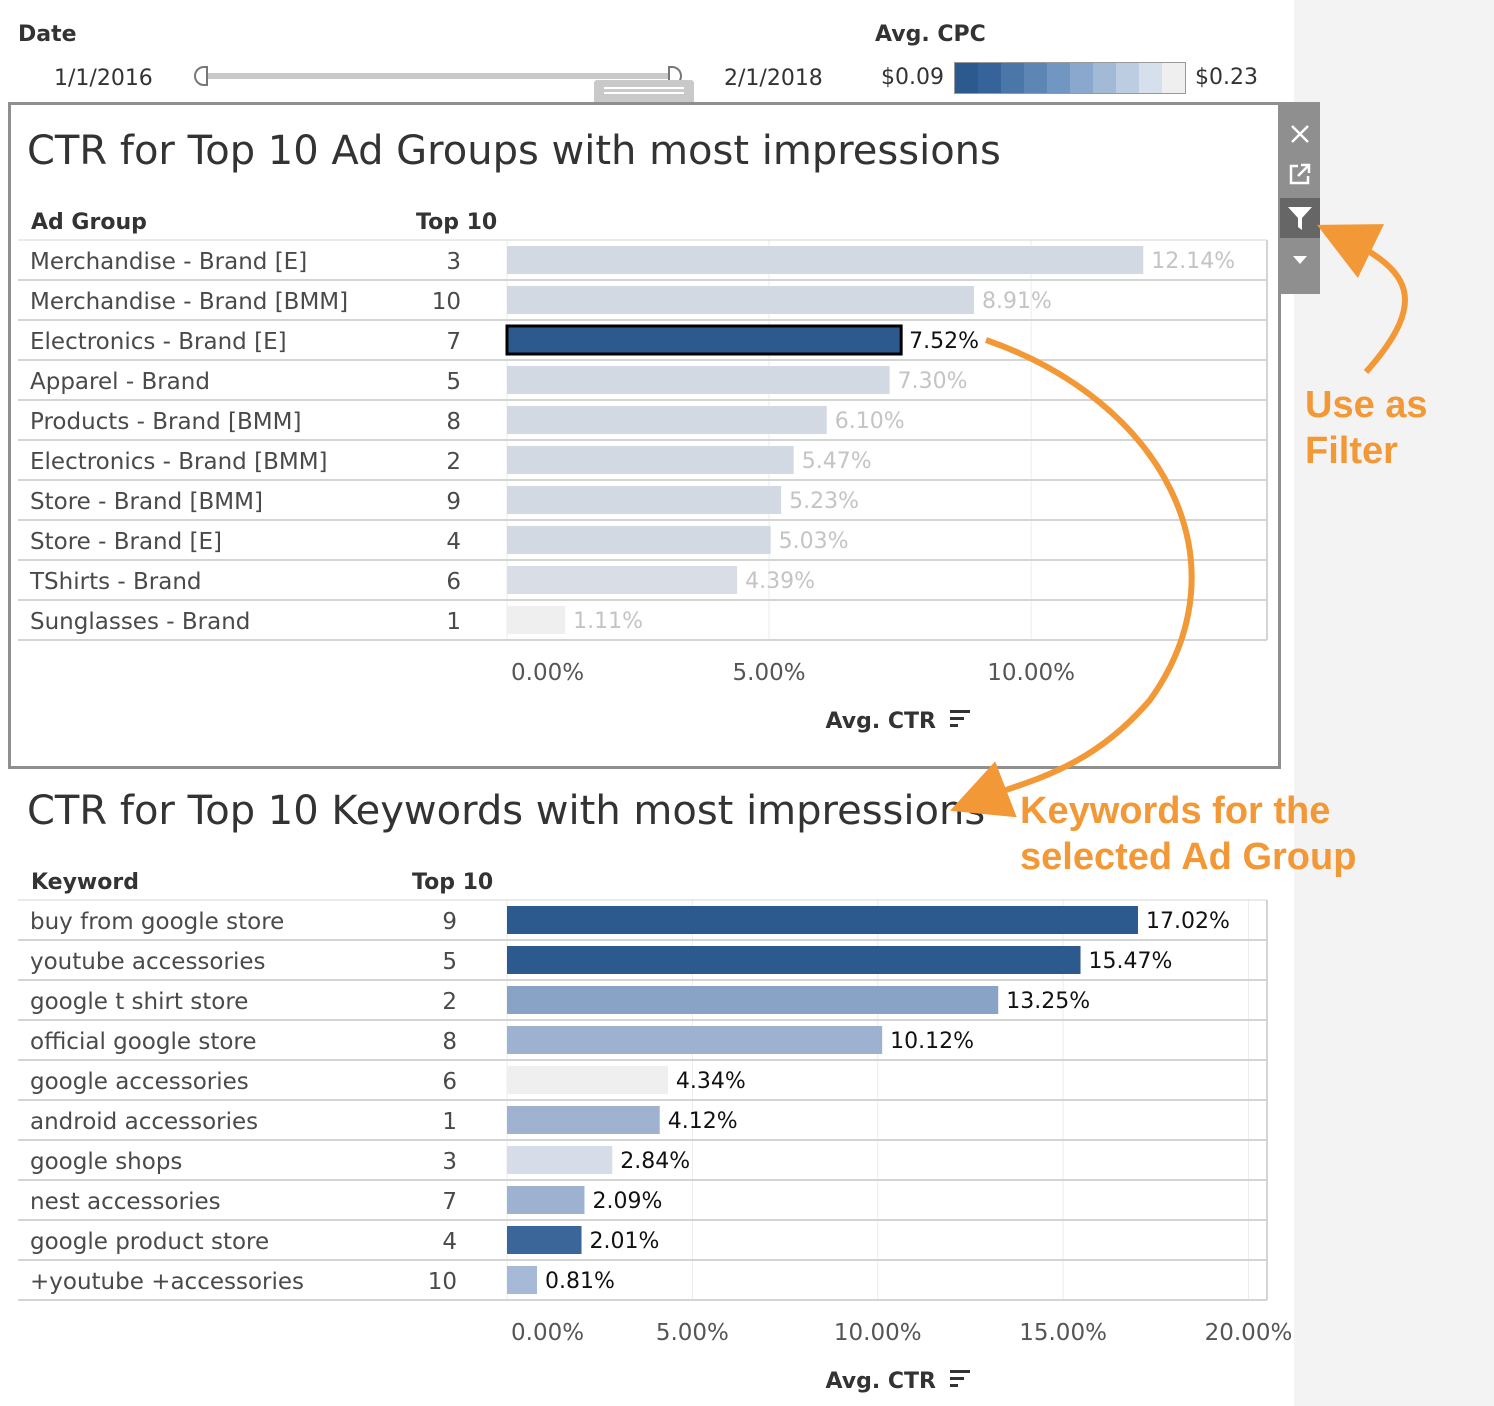  Describe the element at coordinates (627, 1201) in the screenshot. I see `data-label: 2.09%` at that location.